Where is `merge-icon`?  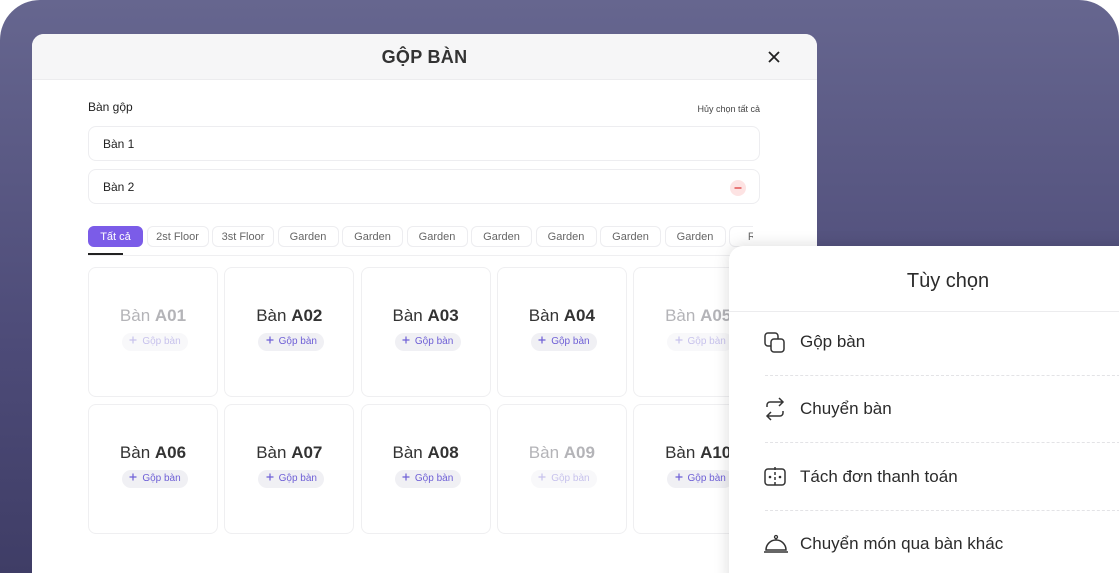 merge-icon is located at coordinates (774, 342).